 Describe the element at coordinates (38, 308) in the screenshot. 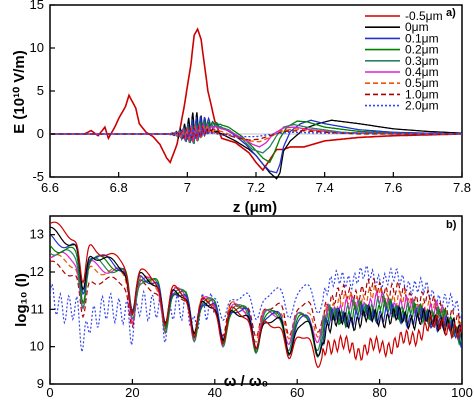

I see `y-tick-label-b: 11` at that location.